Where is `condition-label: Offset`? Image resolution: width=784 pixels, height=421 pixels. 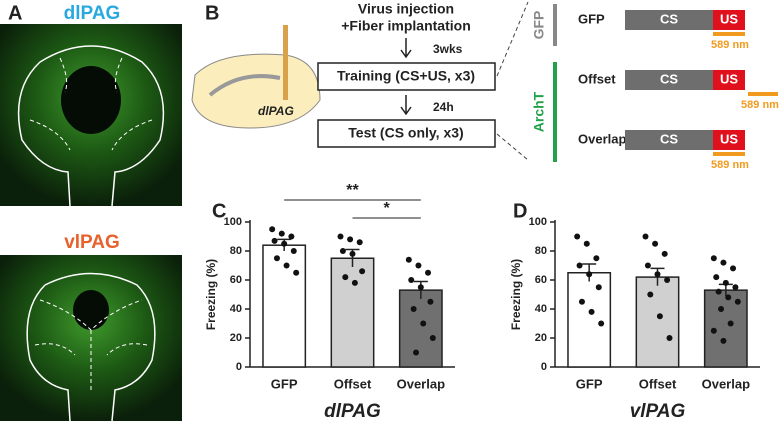
condition-label: Offset is located at coordinates (597, 78).